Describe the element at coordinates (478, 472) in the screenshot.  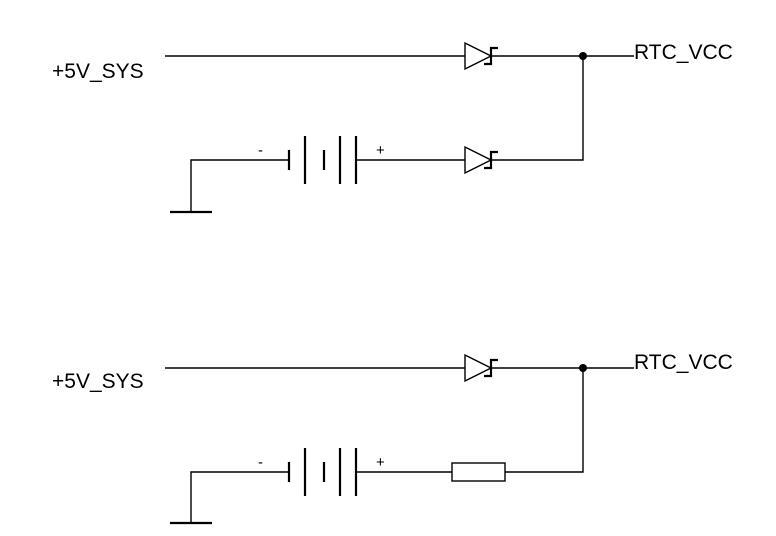
I see `resistor-icon` at that location.